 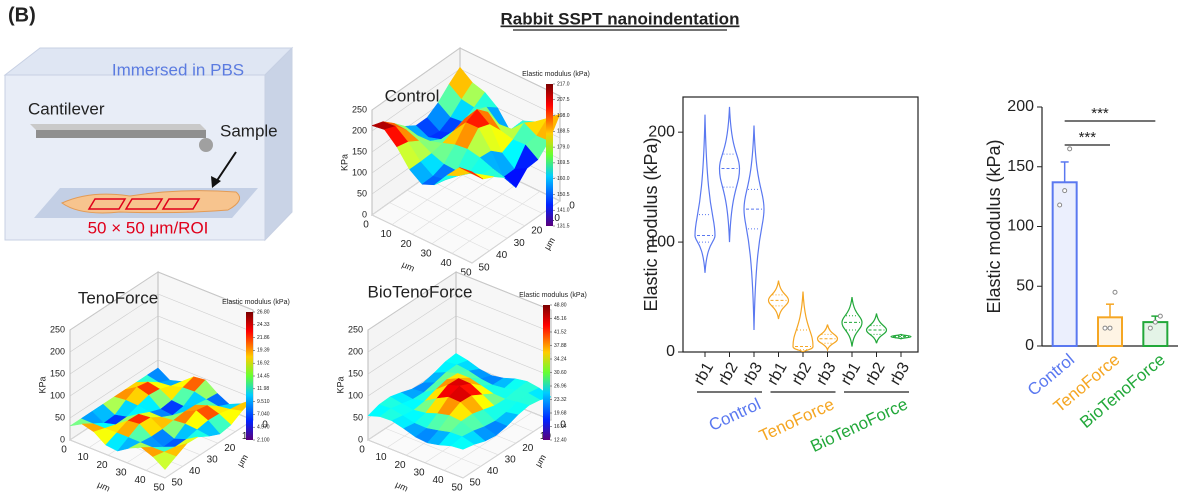 What do you see at coordinates (412, 95) in the screenshot?
I see `surface-title: Control` at bounding box center [412, 95].